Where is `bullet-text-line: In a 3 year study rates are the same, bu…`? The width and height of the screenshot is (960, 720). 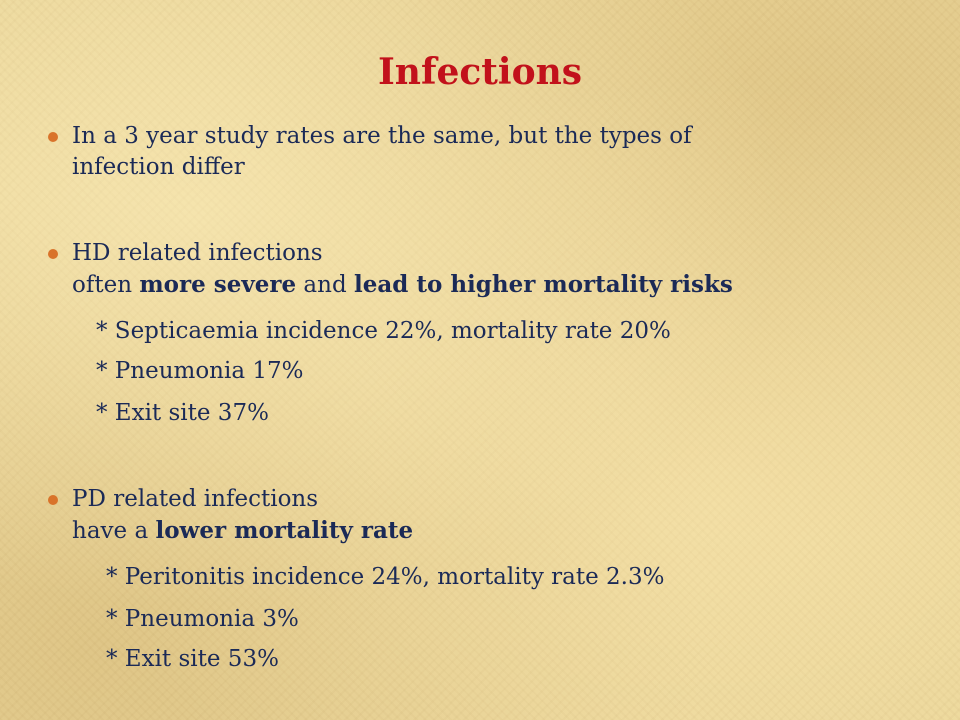 bullet-text-line: In a 3 year study rates are the same, bu… is located at coordinates (382, 136).